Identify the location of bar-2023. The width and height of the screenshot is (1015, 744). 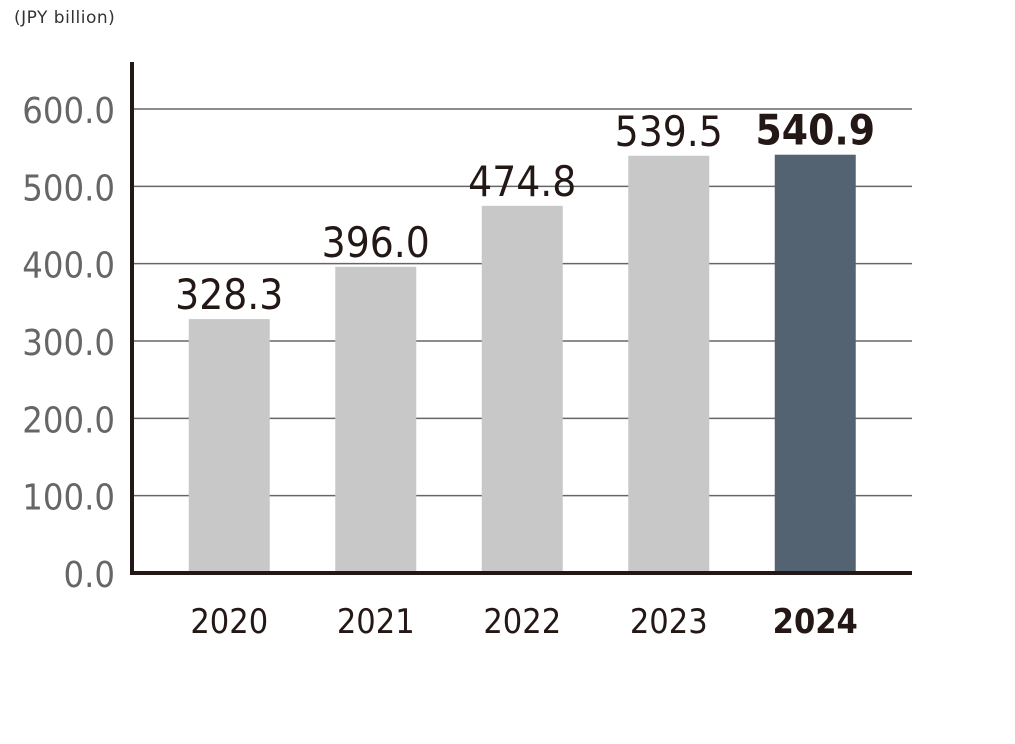
(669, 364).